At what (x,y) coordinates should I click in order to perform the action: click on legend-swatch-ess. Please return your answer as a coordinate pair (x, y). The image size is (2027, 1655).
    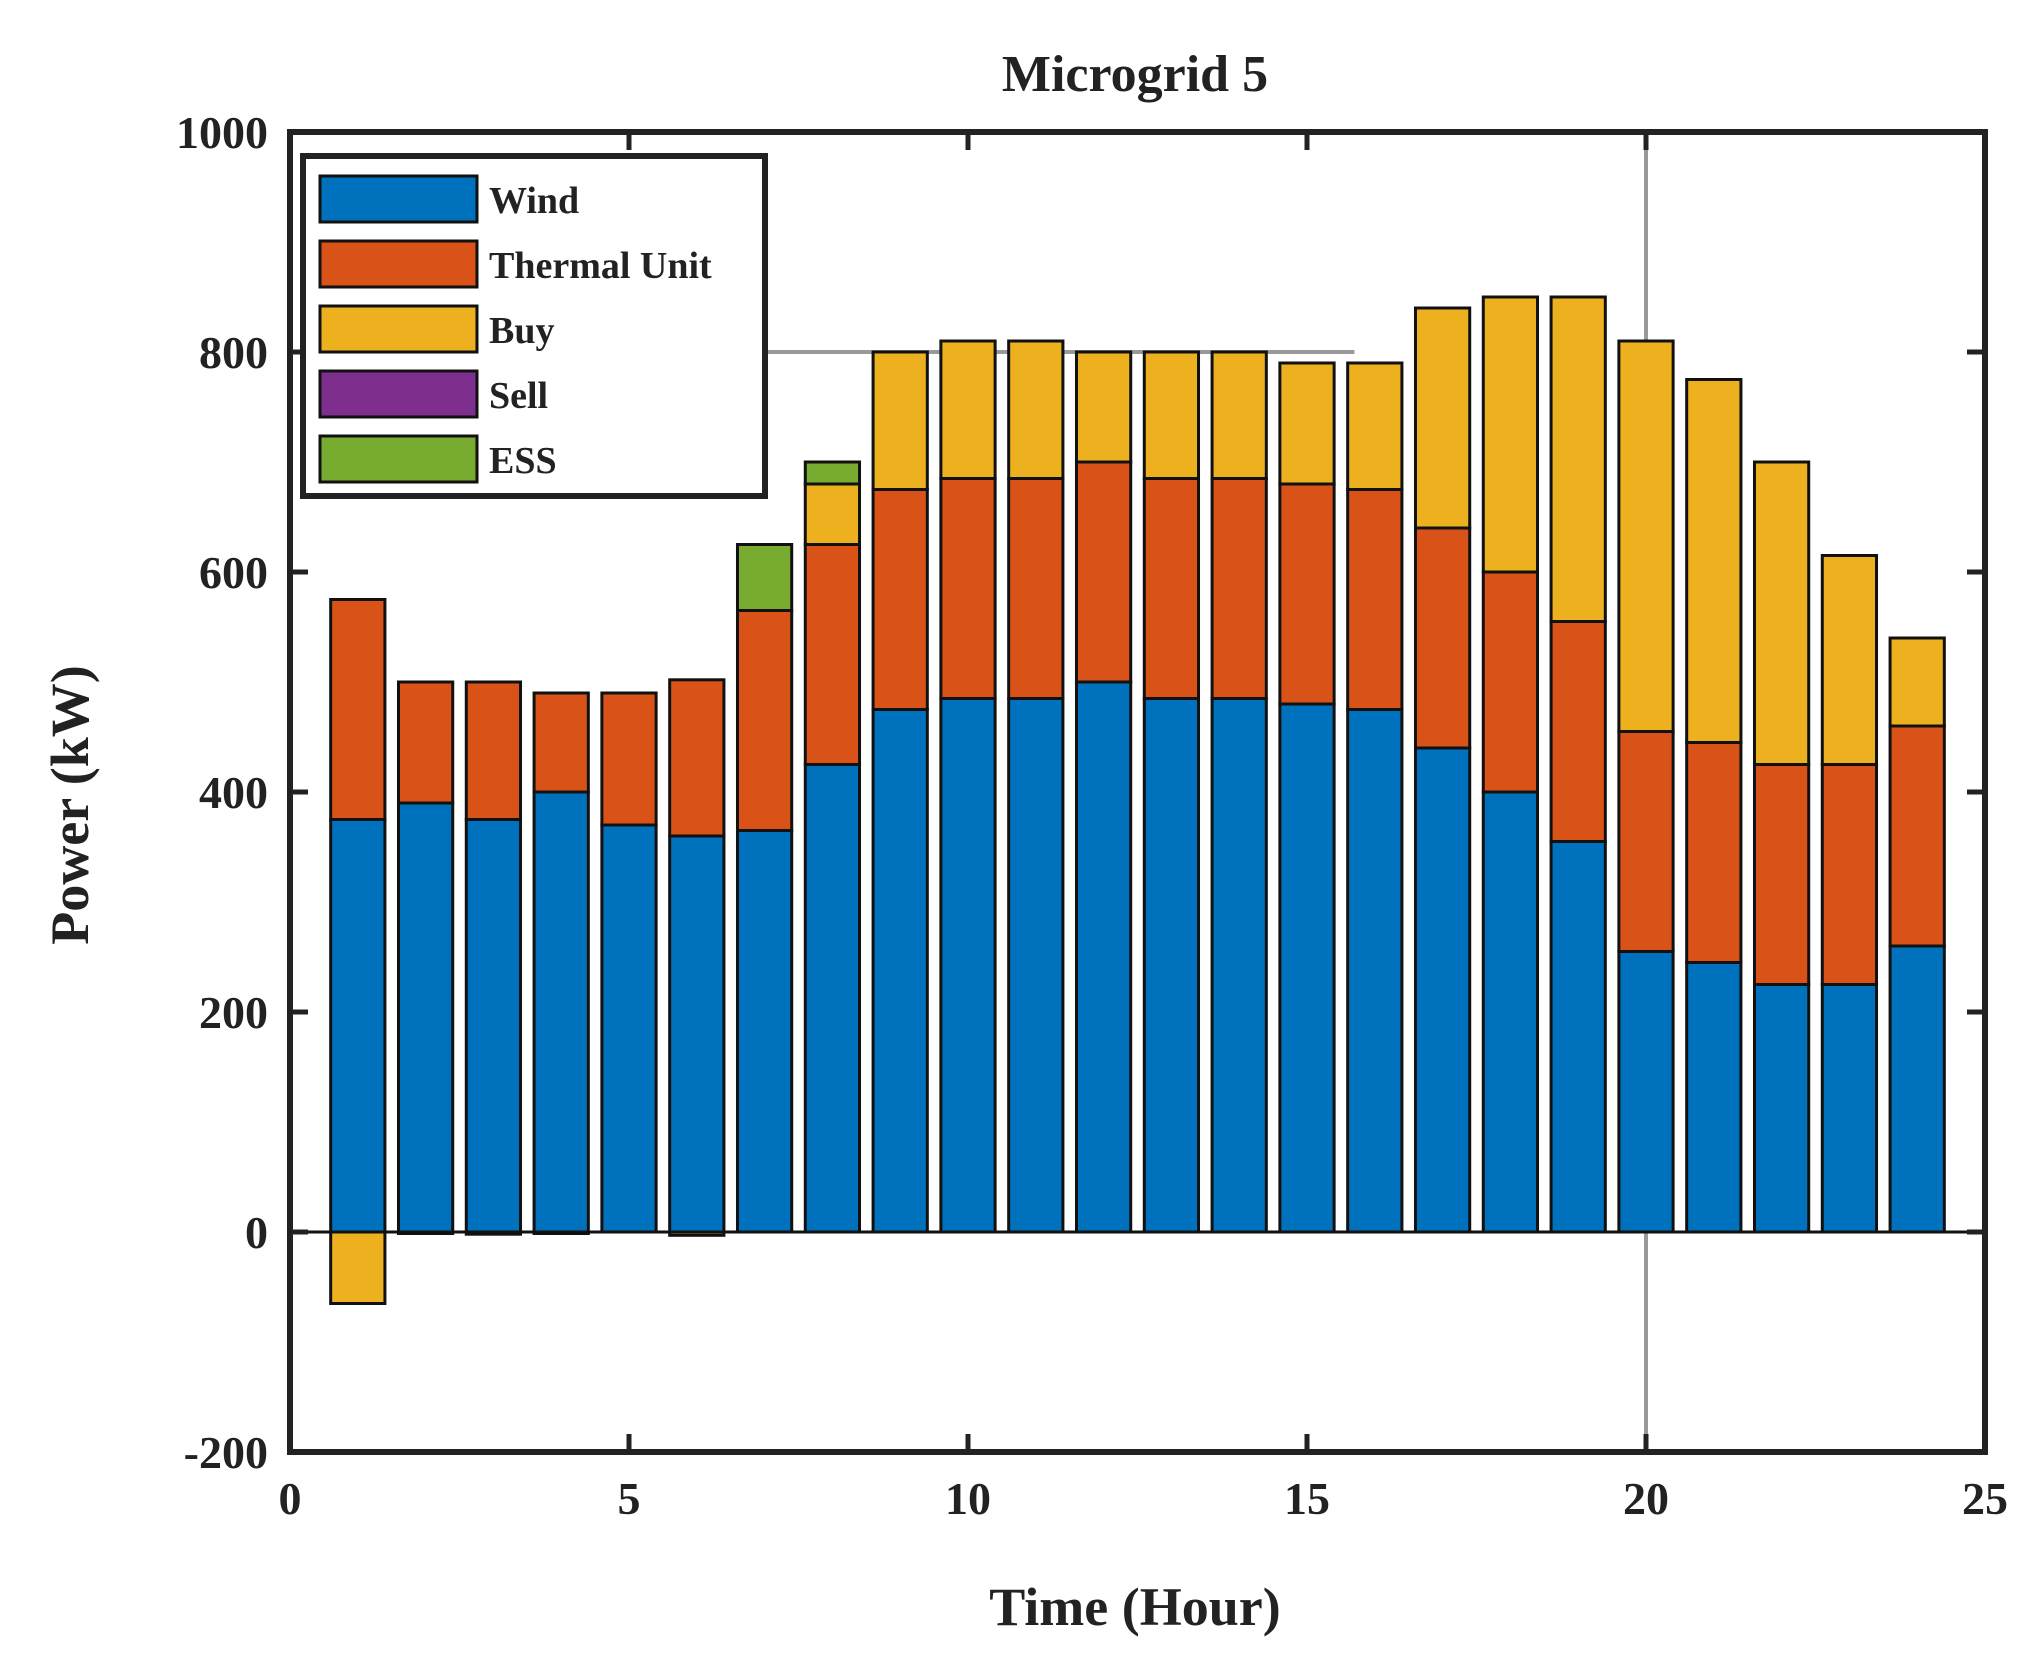
    Looking at the image, I should click on (398, 459).